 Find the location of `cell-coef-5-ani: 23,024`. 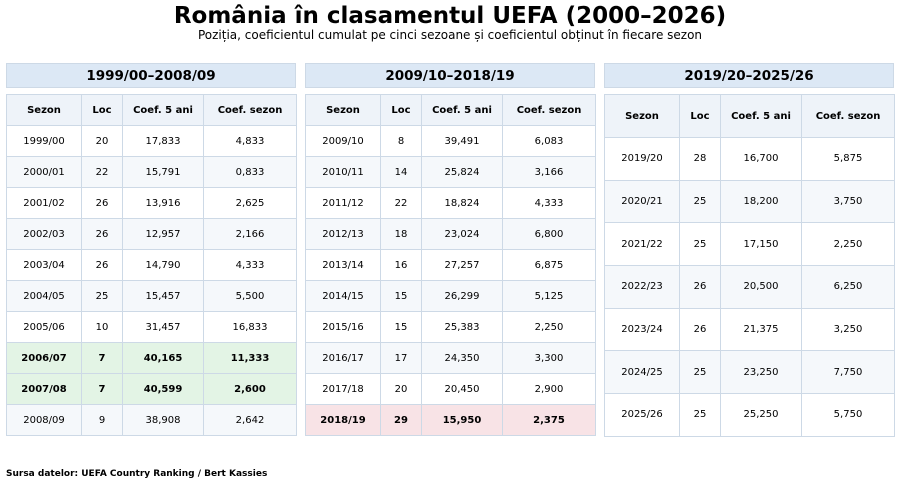

cell-coef-5-ani: 23,024 is located at coordinates (462, 234).